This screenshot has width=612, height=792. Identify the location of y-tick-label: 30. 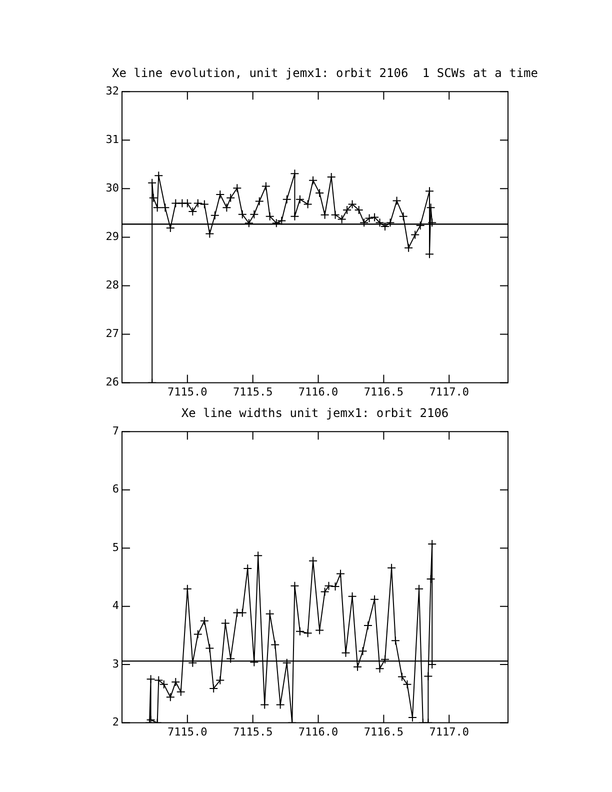
(112, 188).